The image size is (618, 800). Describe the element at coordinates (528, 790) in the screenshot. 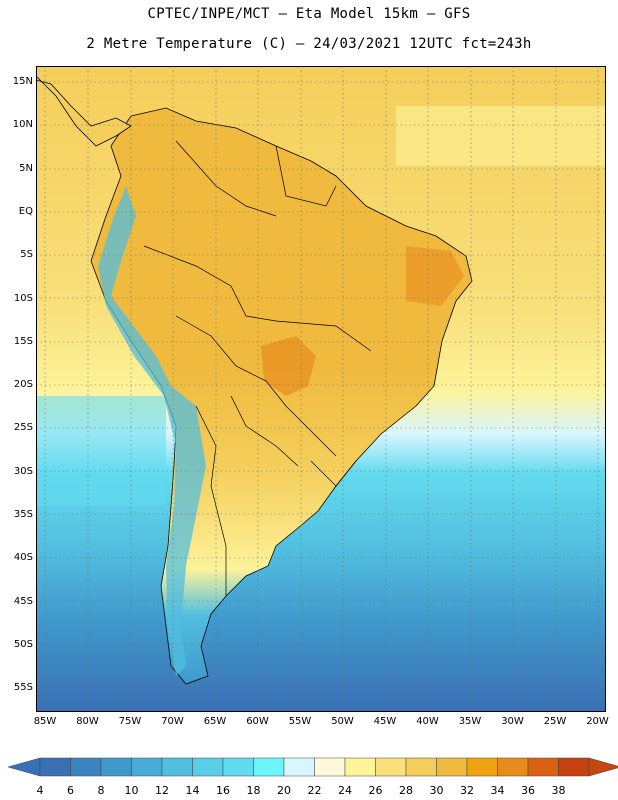

I see `colorbar-label: 36` at that location.